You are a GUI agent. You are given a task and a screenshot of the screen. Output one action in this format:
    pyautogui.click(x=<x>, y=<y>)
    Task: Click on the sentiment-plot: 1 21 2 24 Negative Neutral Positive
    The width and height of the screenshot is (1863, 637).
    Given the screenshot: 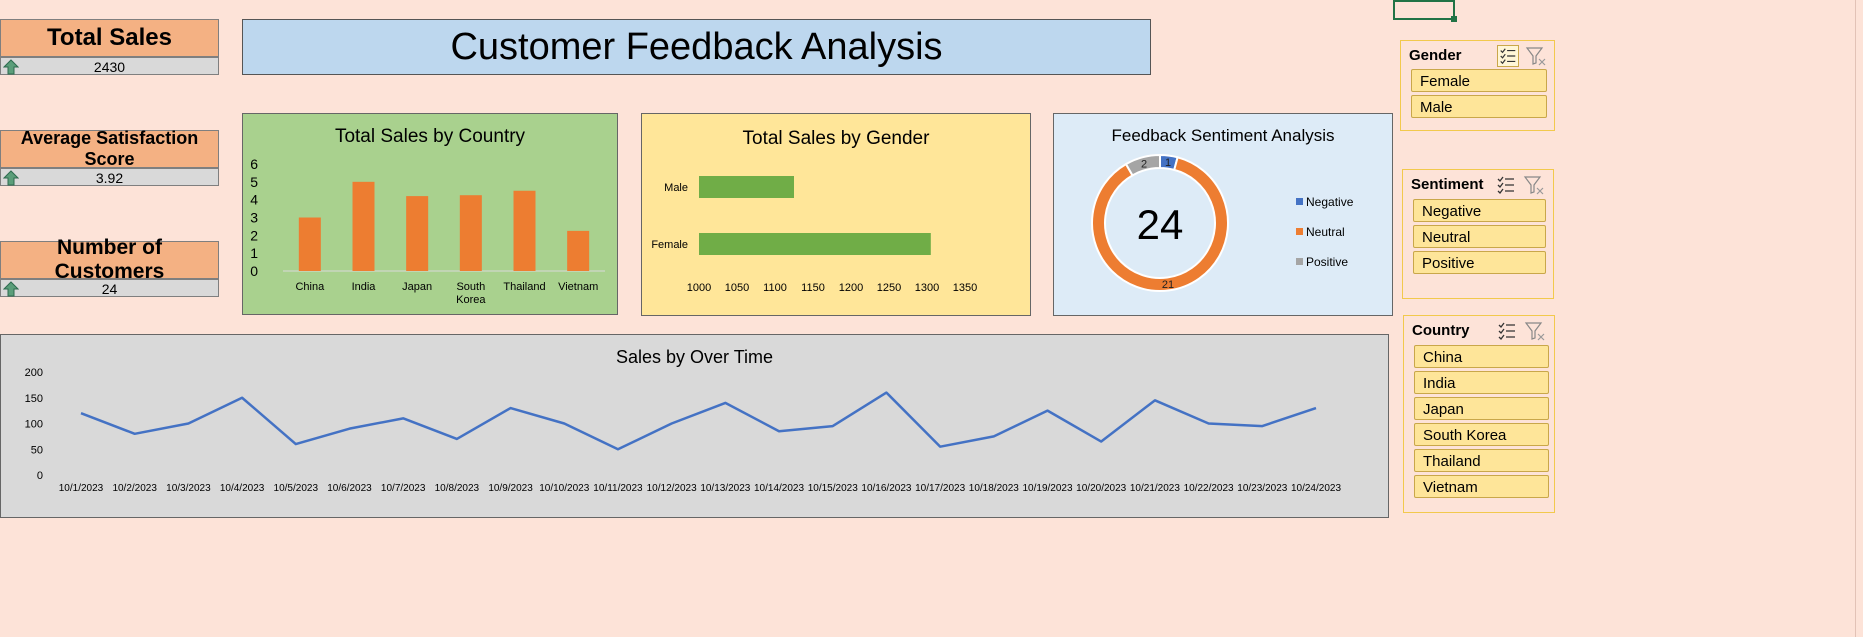 What is the action you would take?
    pyautogui.click(x=1222, y=222)
    